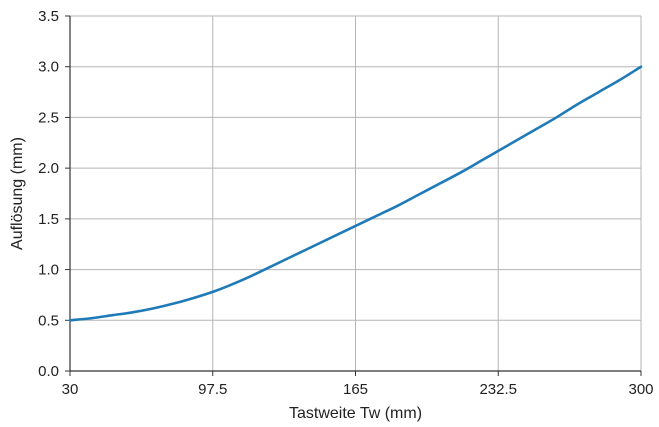 Image resolution: width=659 pixels, height=427 pixels. I want to click on x-tick-label: 232.5, so click(498, 389).